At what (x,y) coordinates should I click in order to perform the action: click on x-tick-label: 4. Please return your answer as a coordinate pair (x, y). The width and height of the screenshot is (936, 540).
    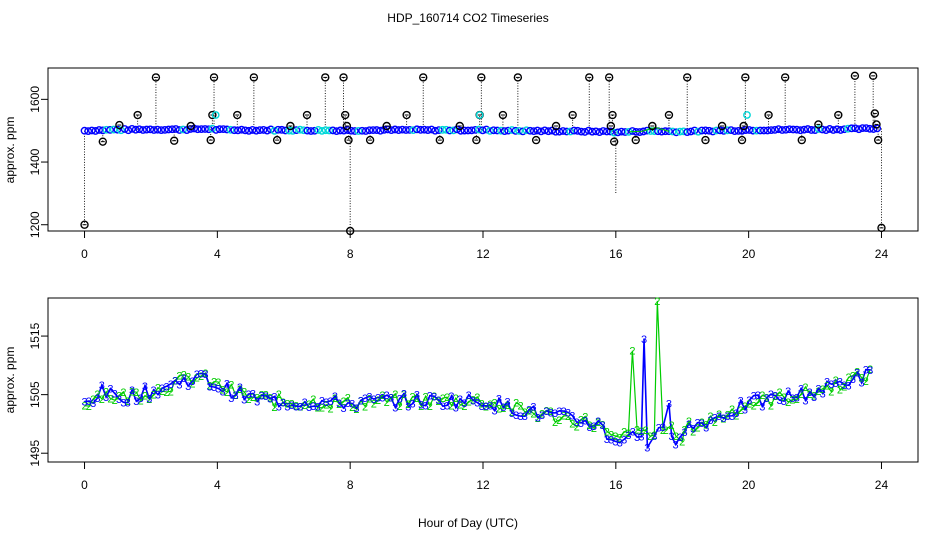
    Looking at the image, I should click on (217, 254).